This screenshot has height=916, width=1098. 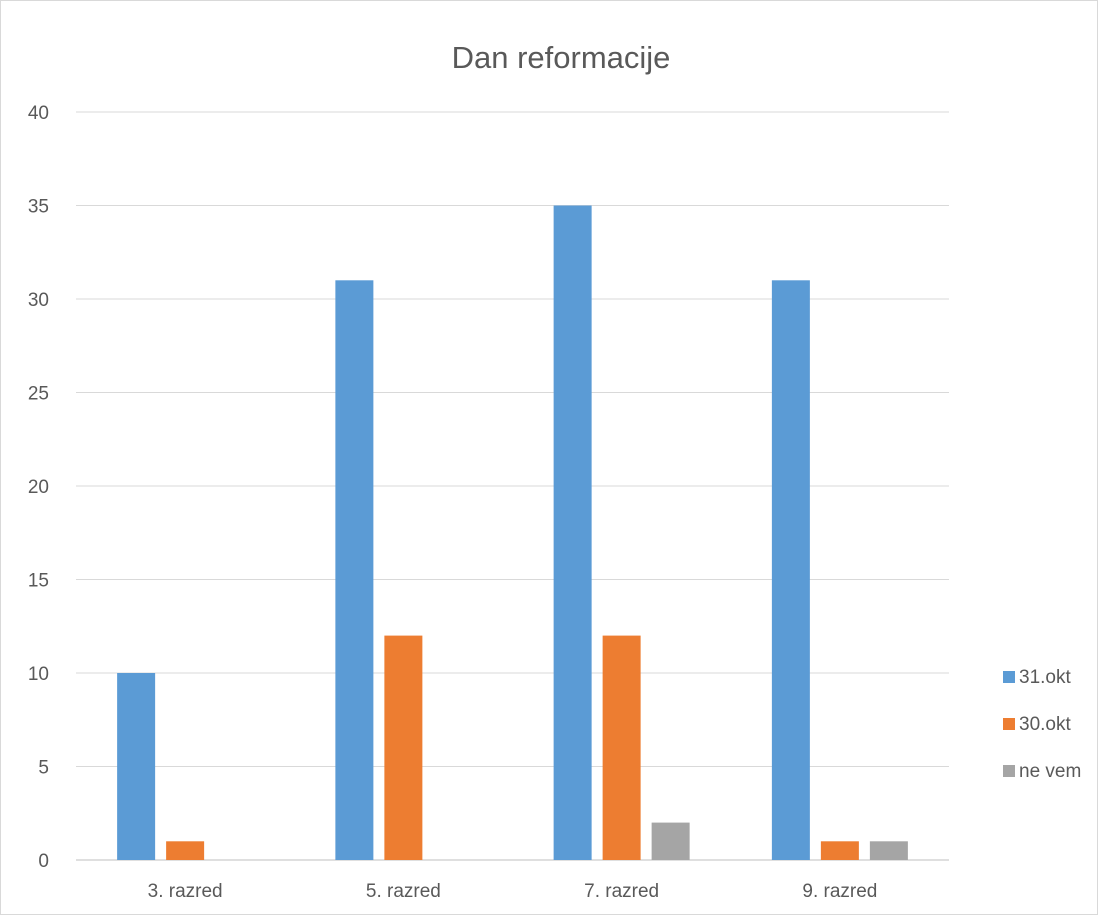 What do you see at coordinates (513, 891) in the screenshot?
I see `x-axis-ticks: 3. razred 5. razred 7. razred 9. razred` at bounding box center [513, 891].